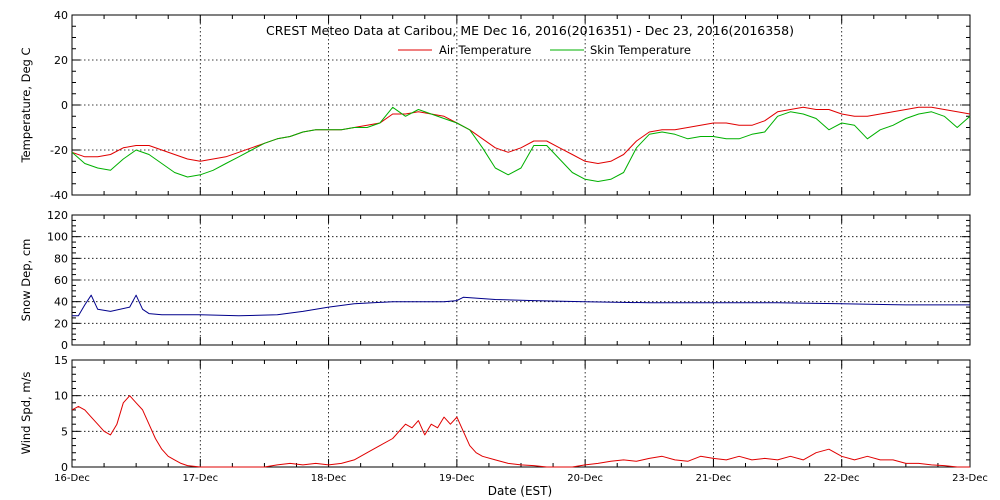  What do you see at coordinates (64, 431) in the screenshot?
I see `y-tick-label: 5` at bounding box center [64, 431].